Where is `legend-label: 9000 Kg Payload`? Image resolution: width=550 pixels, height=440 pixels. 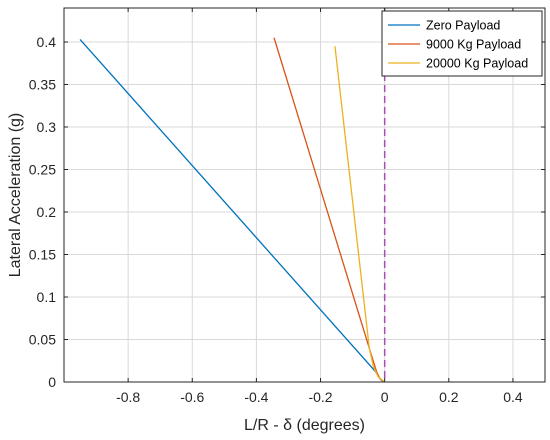
legend-label: 9000 Kg Payload is located at coordinates (473, 45).